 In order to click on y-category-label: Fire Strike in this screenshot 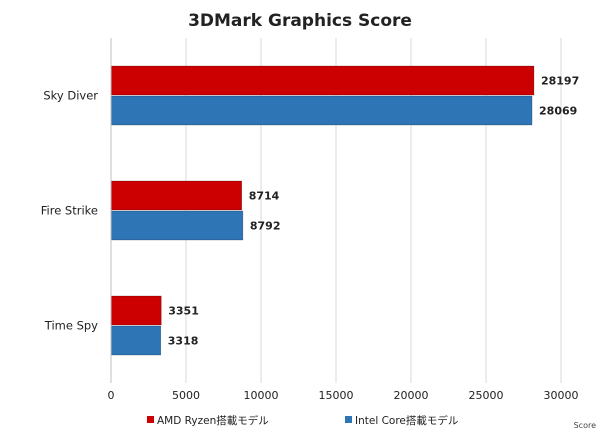, I will do `click(69, 211)`.